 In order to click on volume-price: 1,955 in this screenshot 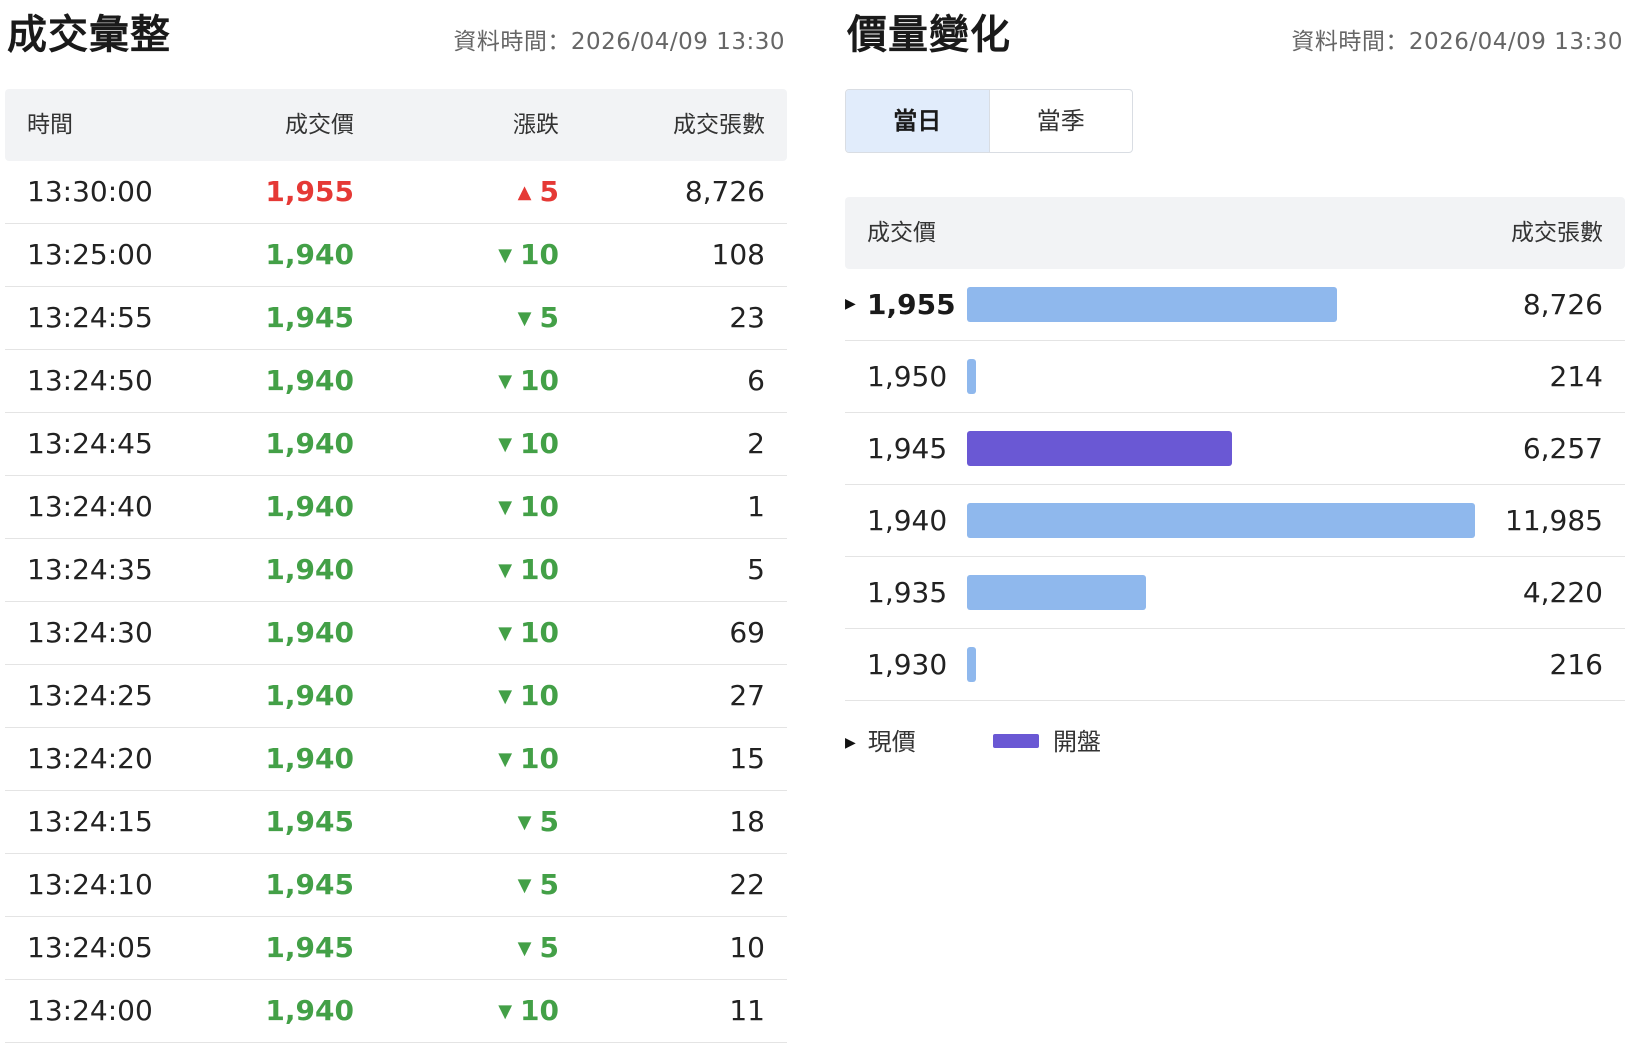, I will do `click(911, 304)`.